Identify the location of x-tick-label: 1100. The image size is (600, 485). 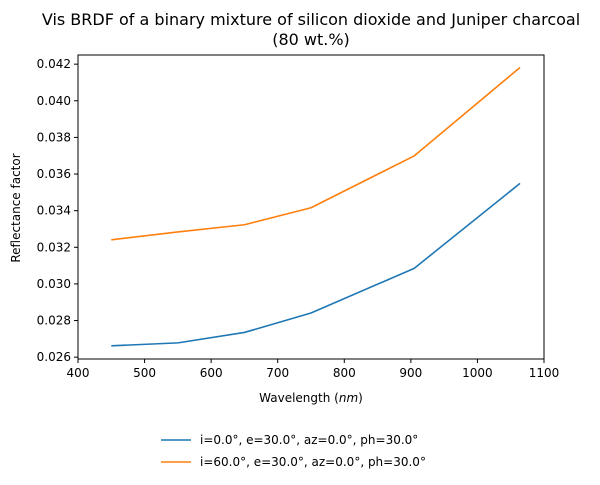
(544, 373).